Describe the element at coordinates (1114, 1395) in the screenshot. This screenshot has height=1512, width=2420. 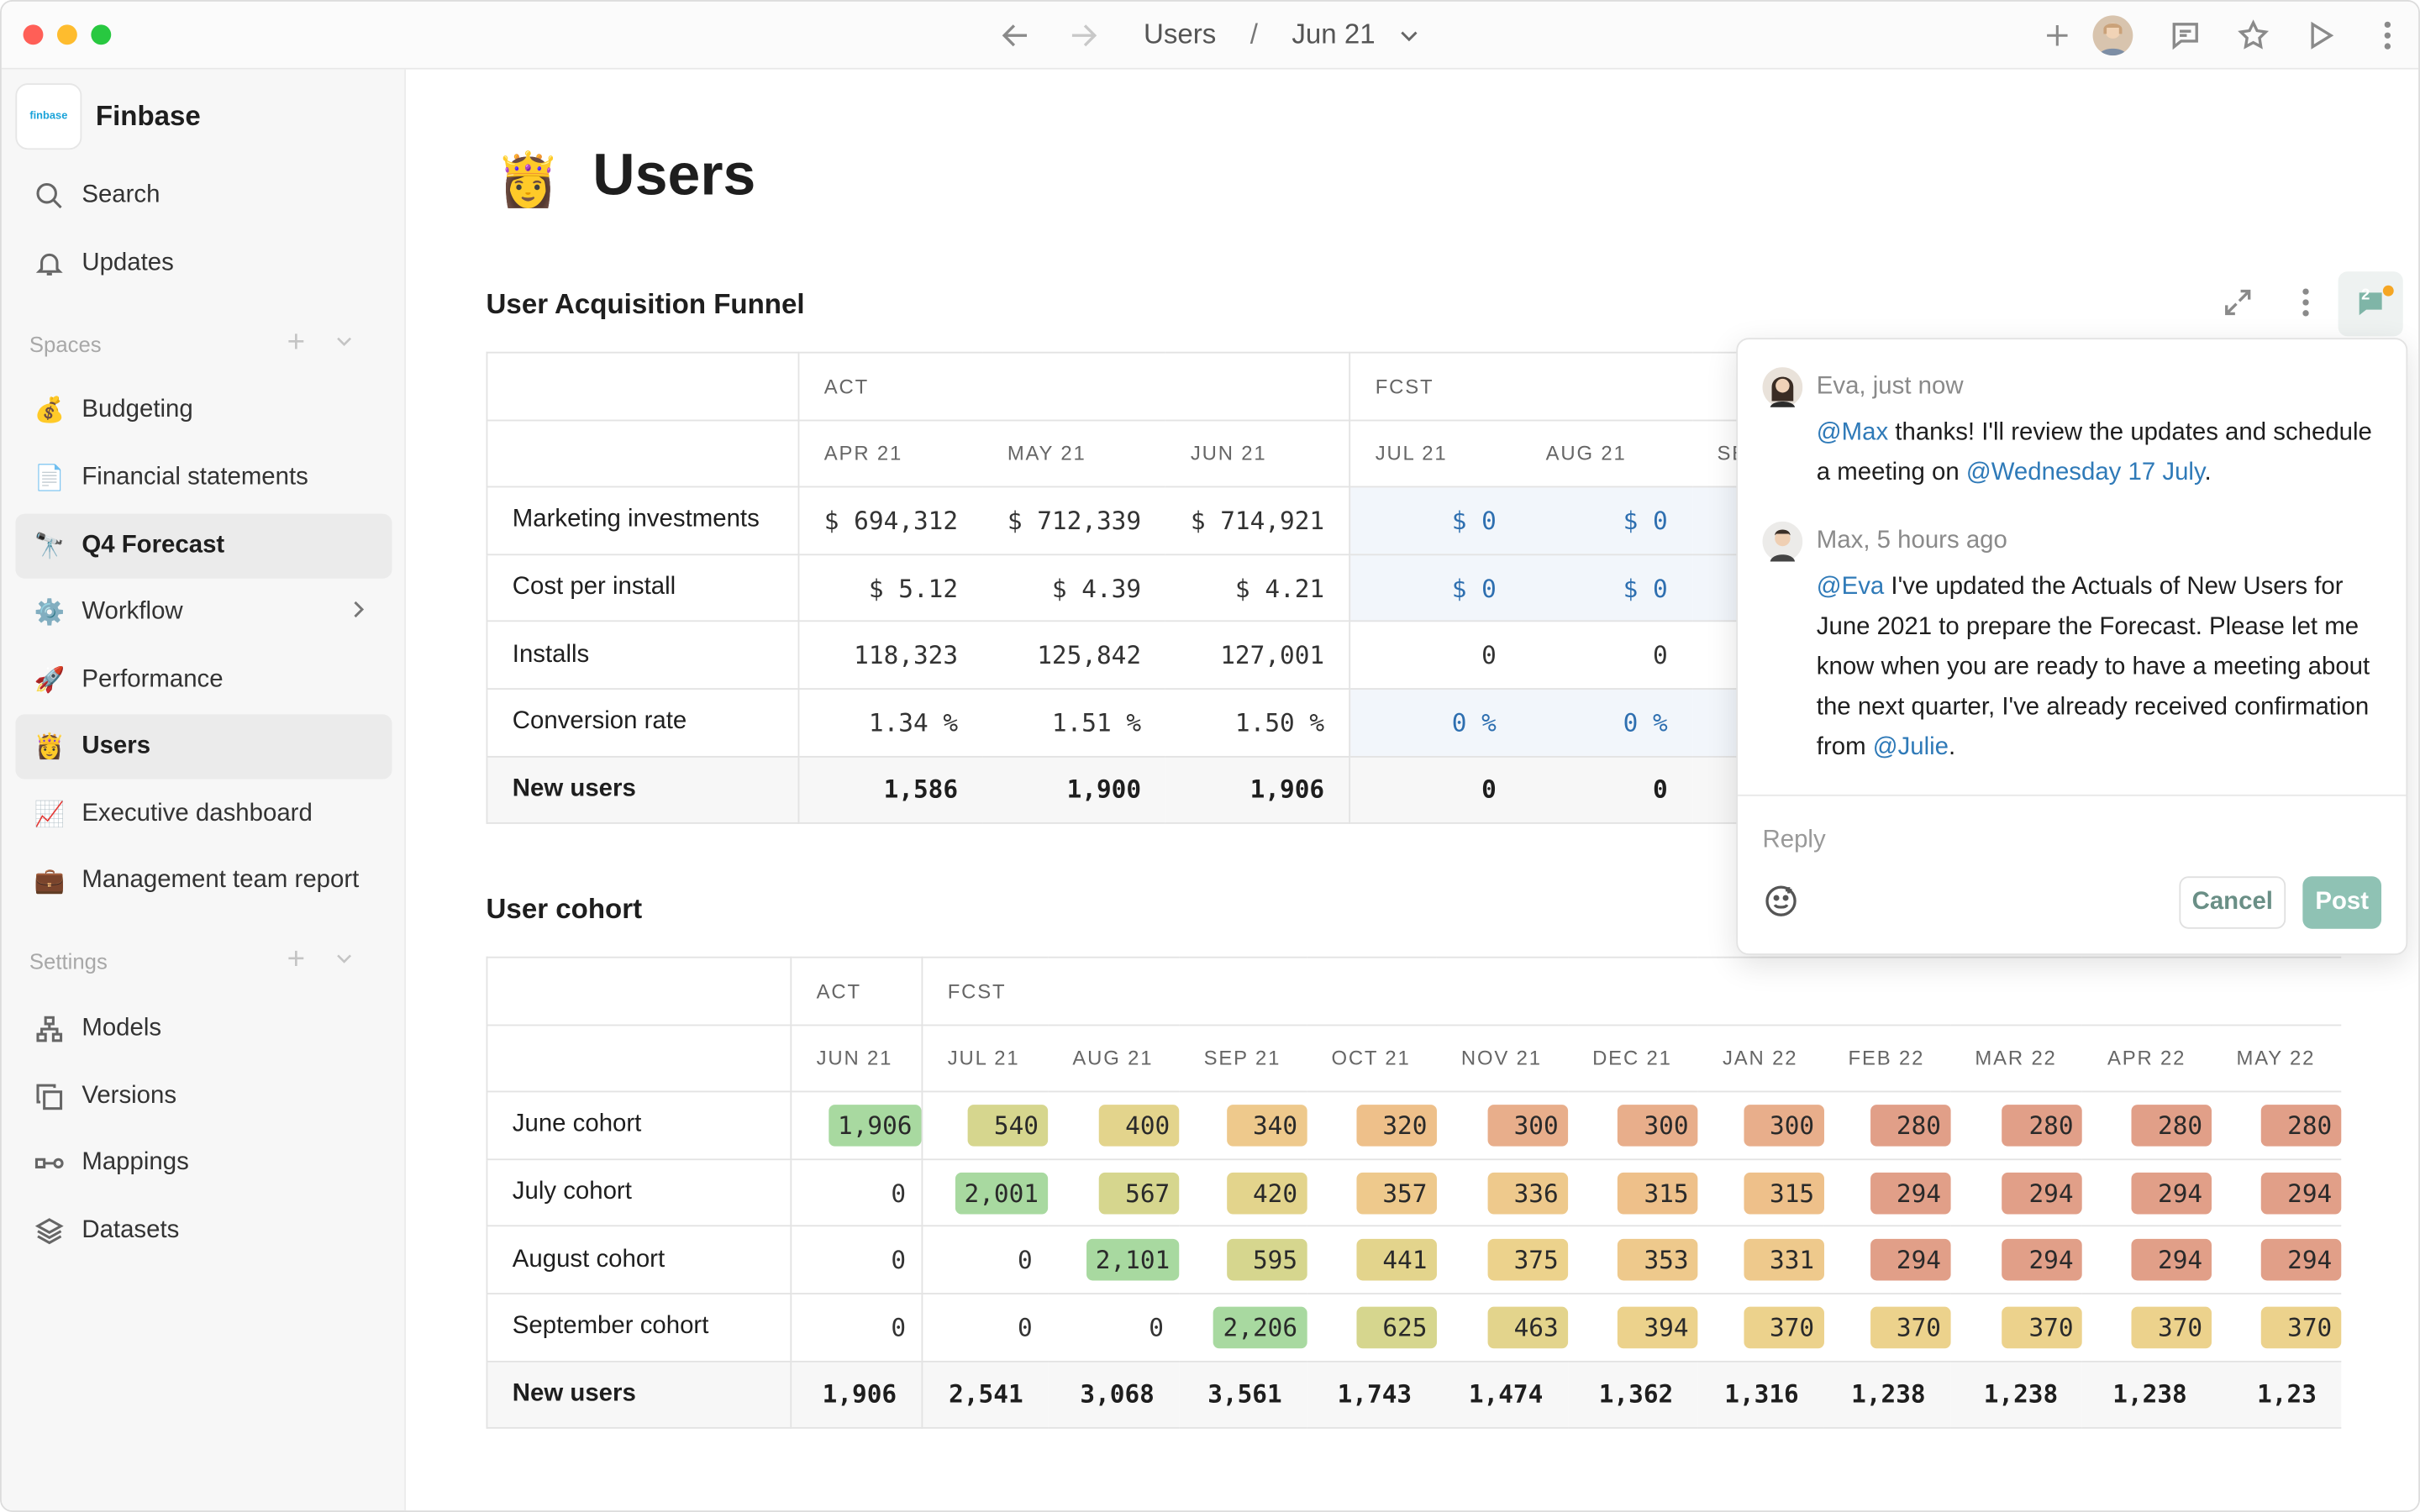
I see `total-cell: 3,068` at that location.